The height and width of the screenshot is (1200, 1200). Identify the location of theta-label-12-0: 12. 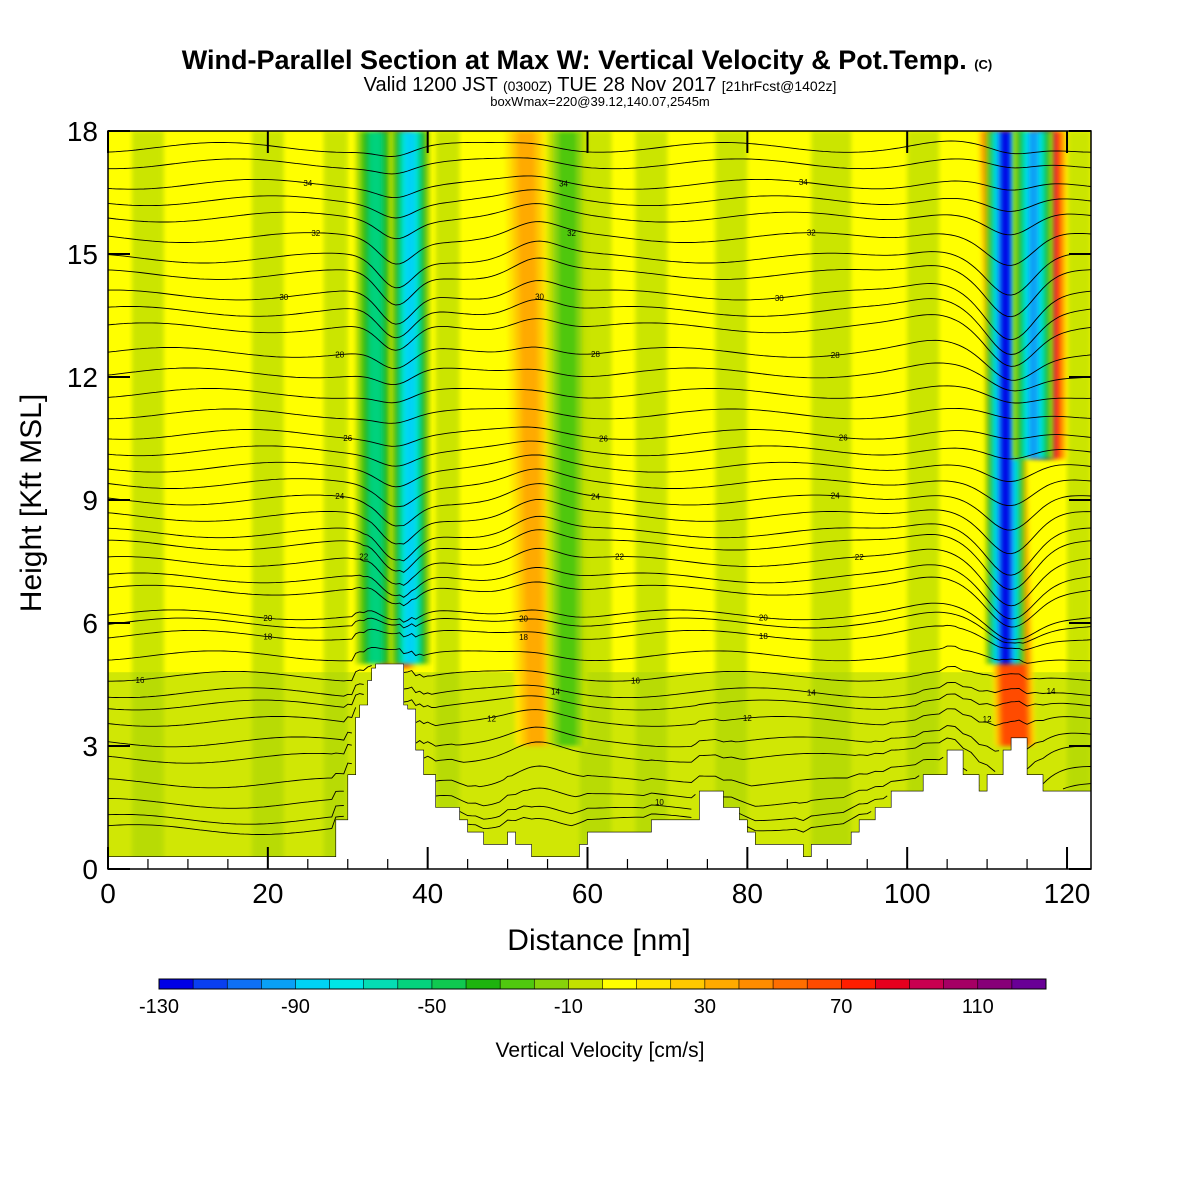
(491, 718).